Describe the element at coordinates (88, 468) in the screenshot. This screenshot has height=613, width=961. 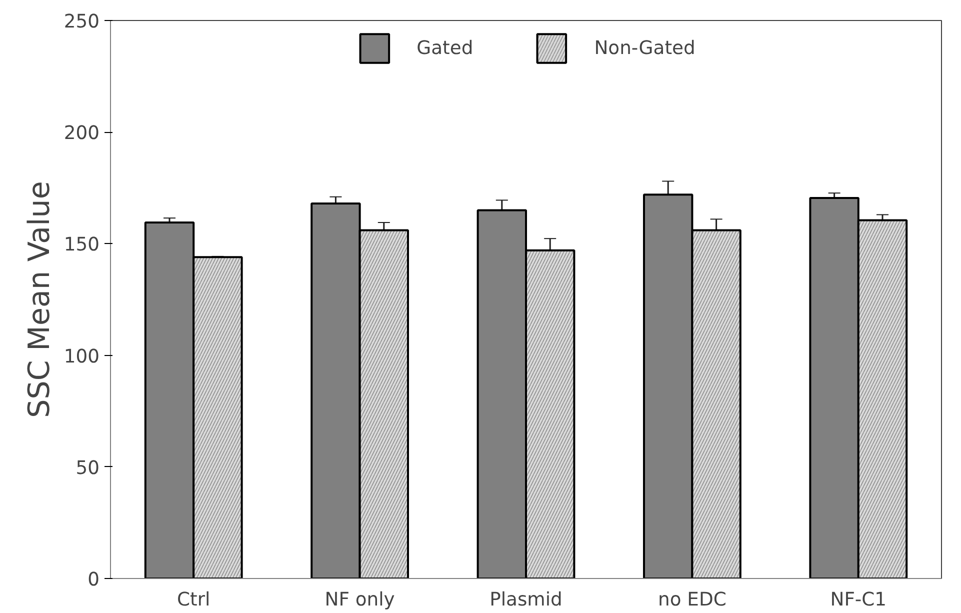
I see `y-tick-label: 50` at that location.